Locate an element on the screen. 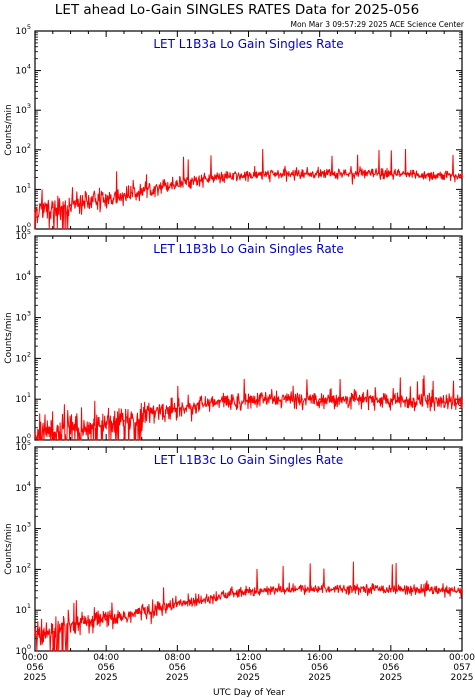 This screenshot has width=475, height=700. panel-title: LET L1B3b Lo Gain Singles Rate is located at coordinates (248, 249).